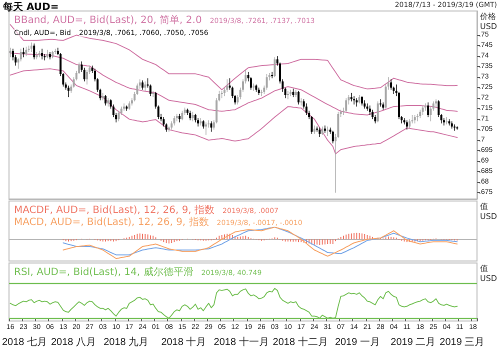 This screenshot has width=500, height=347. What do you see at coordinates (73, 341) in the screenshot?
I see `text: 2018 八月` at bounding box center [73, 341].